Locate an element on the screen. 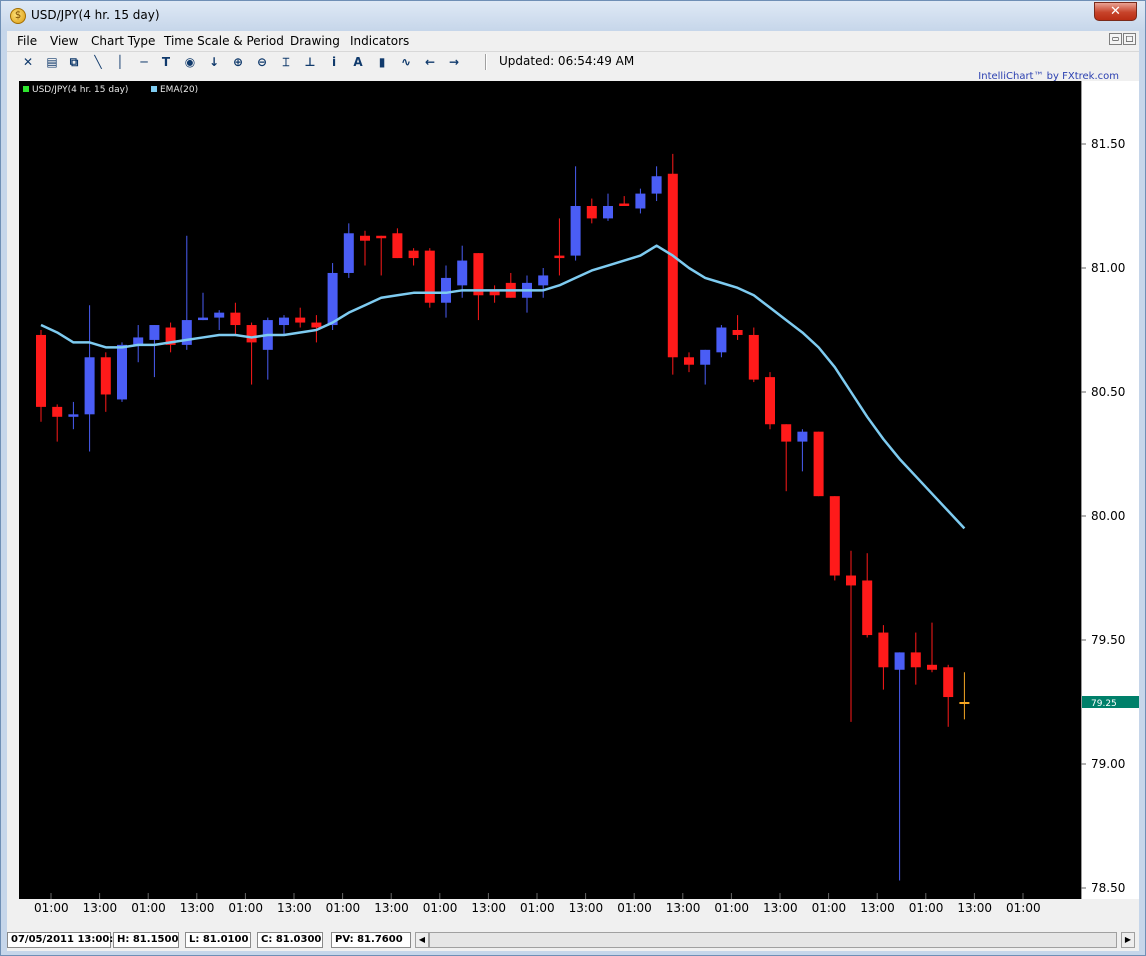 The width and height of the screenshot is (1146, 956). cursor-cross-icon: ✕ is located at coordinates (28, 62).